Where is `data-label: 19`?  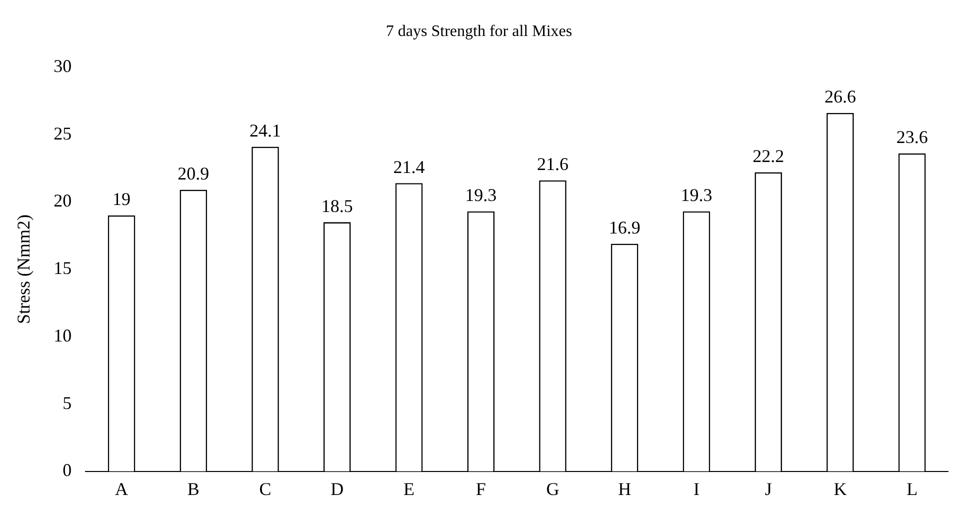 data-label: 19 is located at coordinates (121, 199).